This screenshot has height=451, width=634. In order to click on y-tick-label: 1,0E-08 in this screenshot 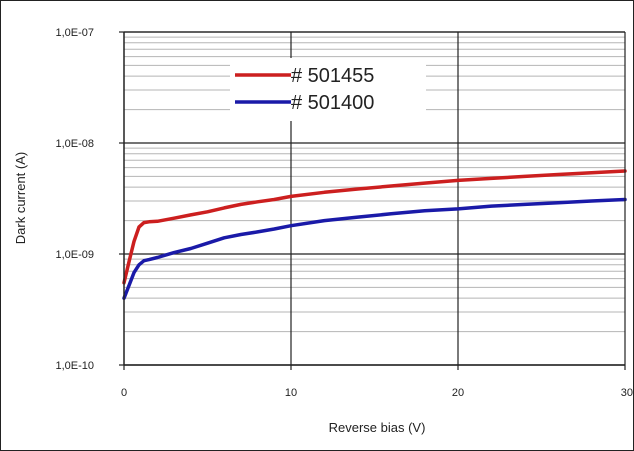, I will do `click(74, 144)`.